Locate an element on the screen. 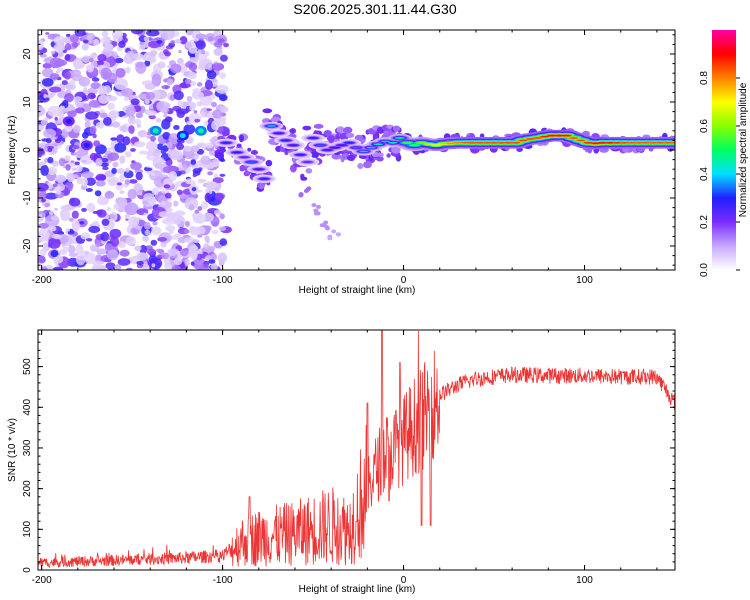 This screenshot has width=750, height=600. heatmap-tail-blob is located at coordinates (330, 238).